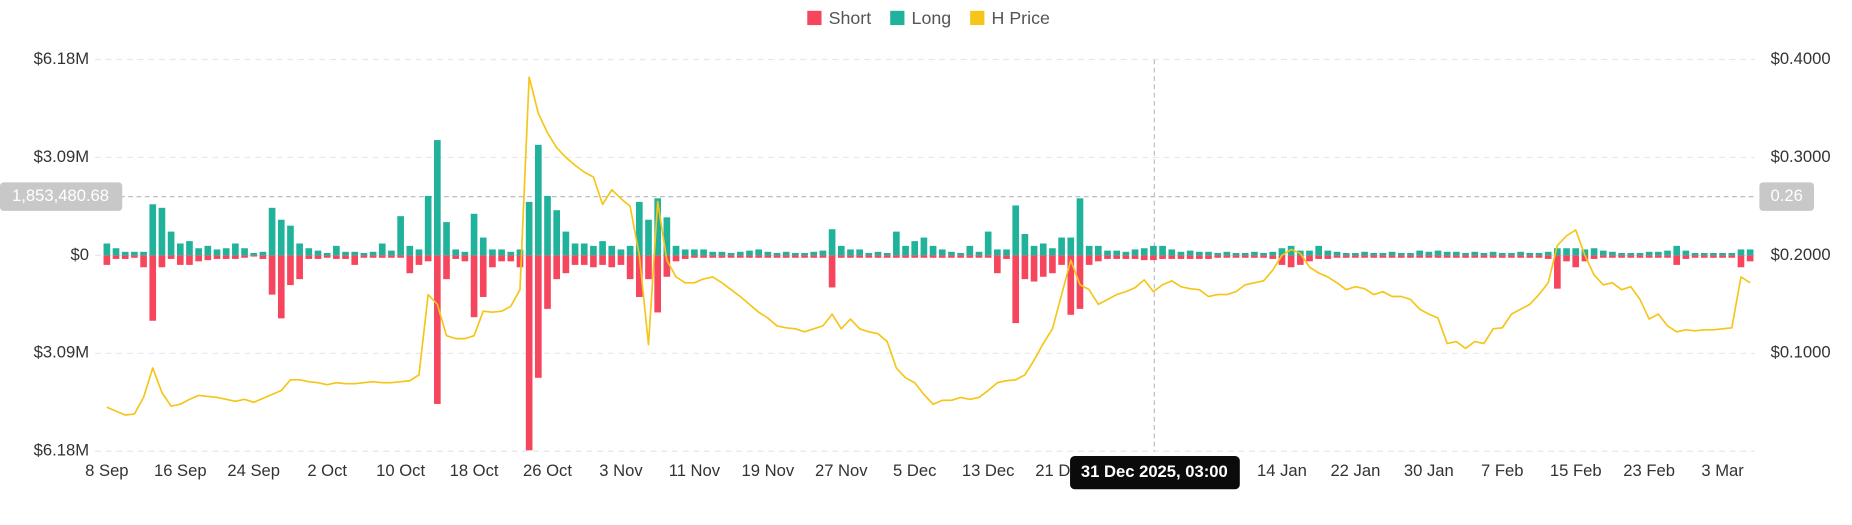  I want to click on x-tick-label: 18 Oct, so click(474, 470).